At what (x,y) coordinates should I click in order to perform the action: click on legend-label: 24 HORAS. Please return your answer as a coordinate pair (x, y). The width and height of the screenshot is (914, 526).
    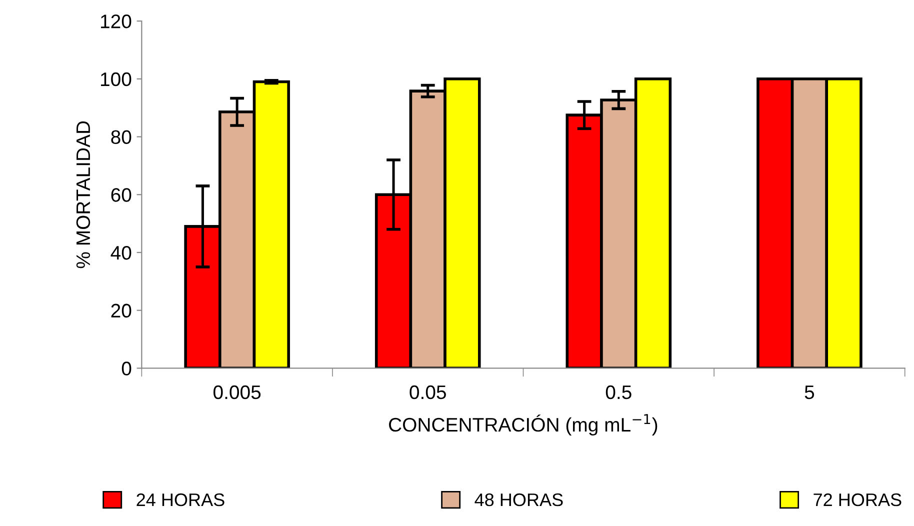
    Looking at the image, I should click on (180, 499).